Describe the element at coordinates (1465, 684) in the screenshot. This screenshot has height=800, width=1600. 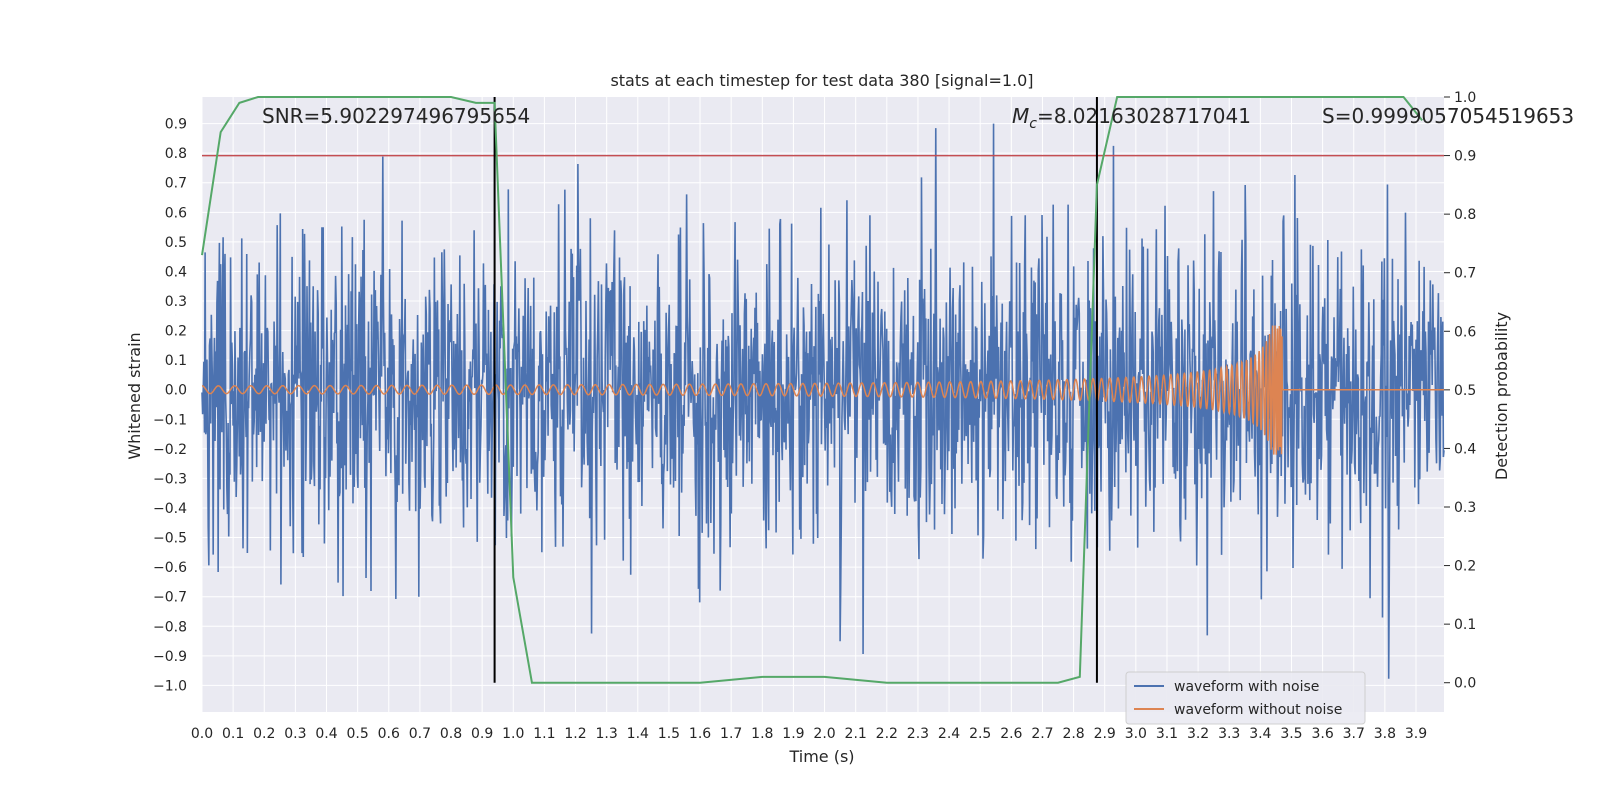
I see `y-right-tick-label: 0.0` at that location.